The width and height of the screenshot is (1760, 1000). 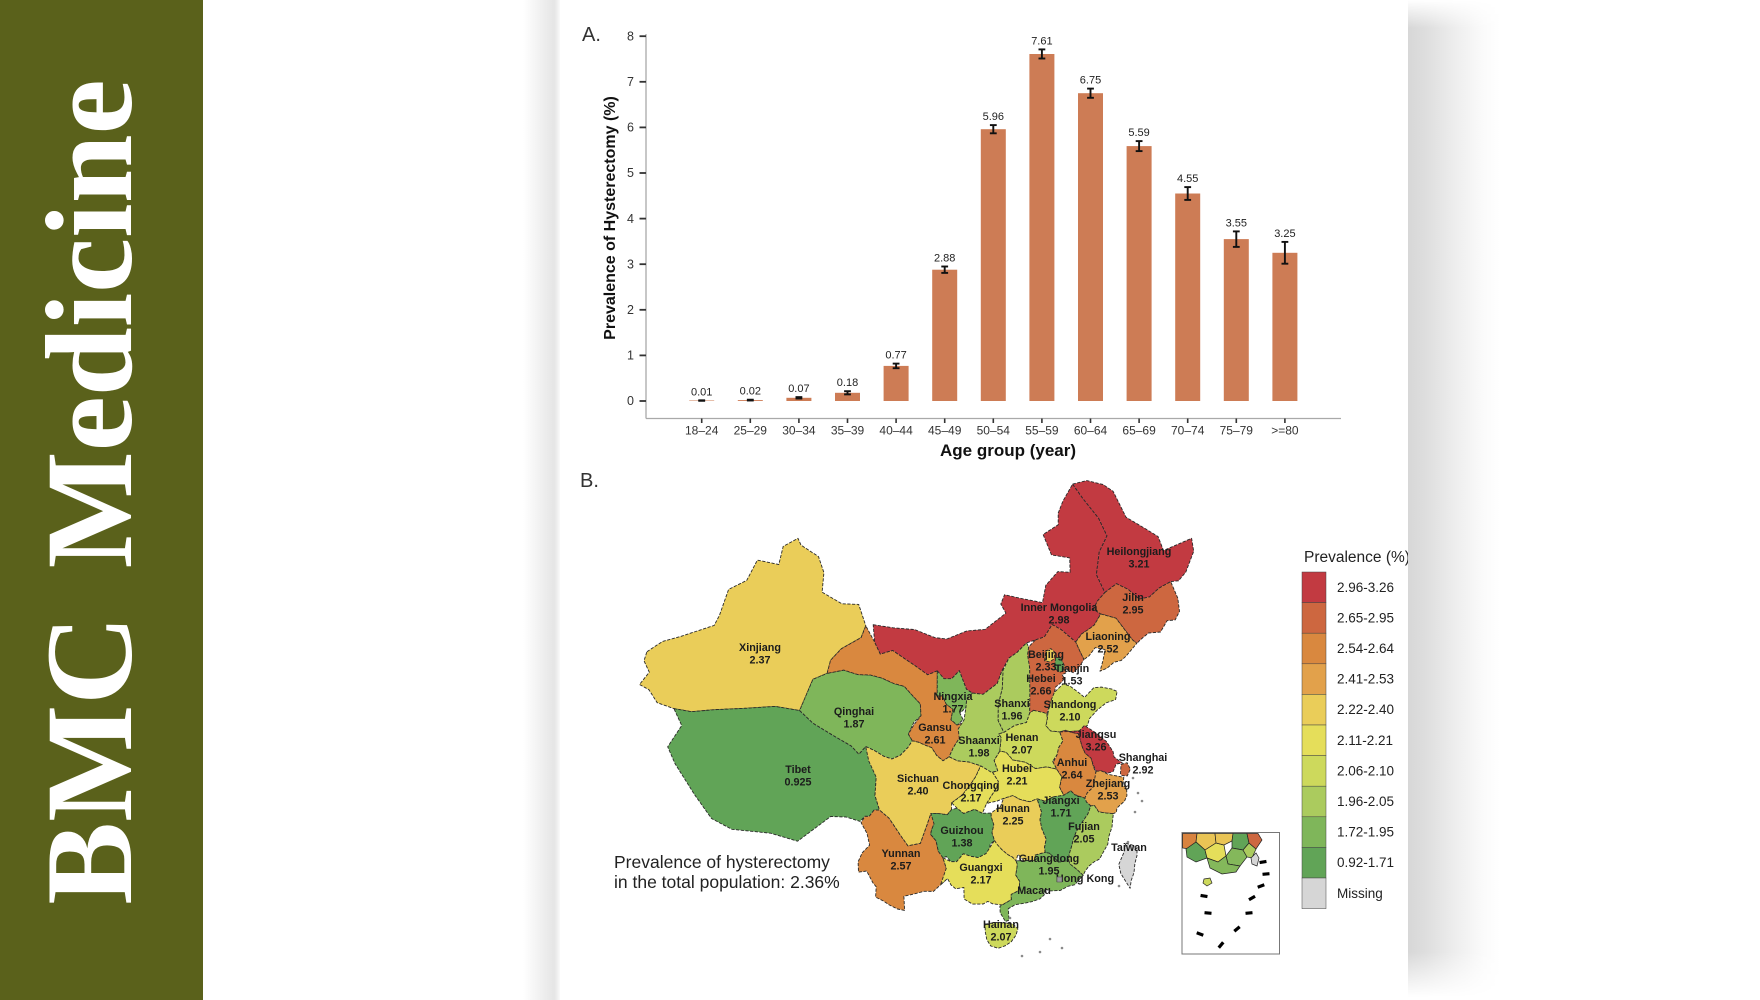 I want to click on svg-text: 0.18, so click(x=847, y=383).